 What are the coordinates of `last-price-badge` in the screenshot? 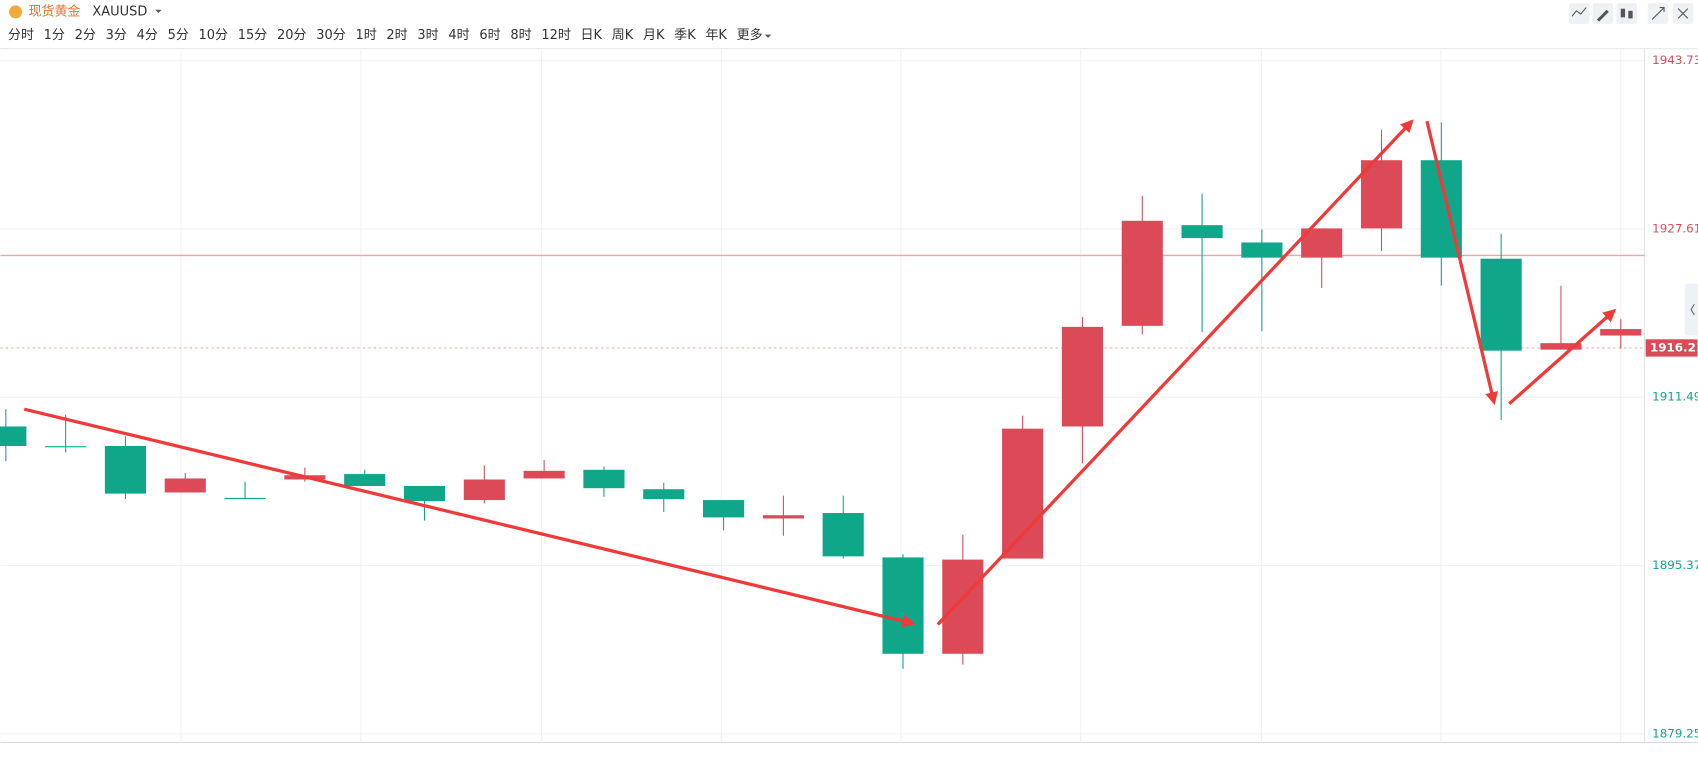 It's located at (1671, 348).